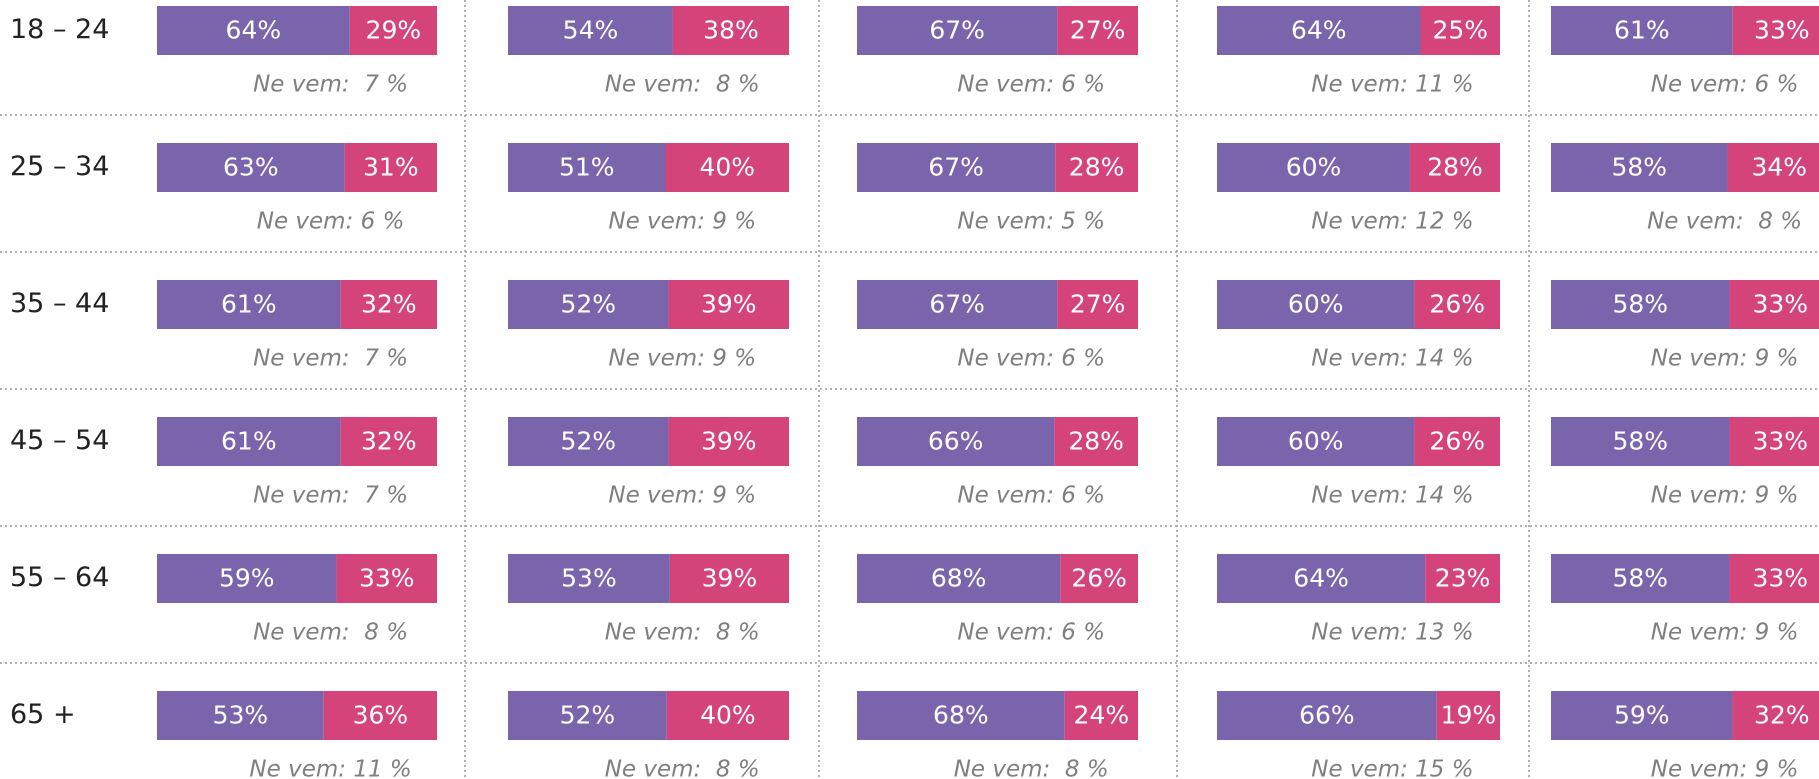 This screenshot has height=779, width=1819. I want to click on category-label: 18 – 24, so click(59, 29).